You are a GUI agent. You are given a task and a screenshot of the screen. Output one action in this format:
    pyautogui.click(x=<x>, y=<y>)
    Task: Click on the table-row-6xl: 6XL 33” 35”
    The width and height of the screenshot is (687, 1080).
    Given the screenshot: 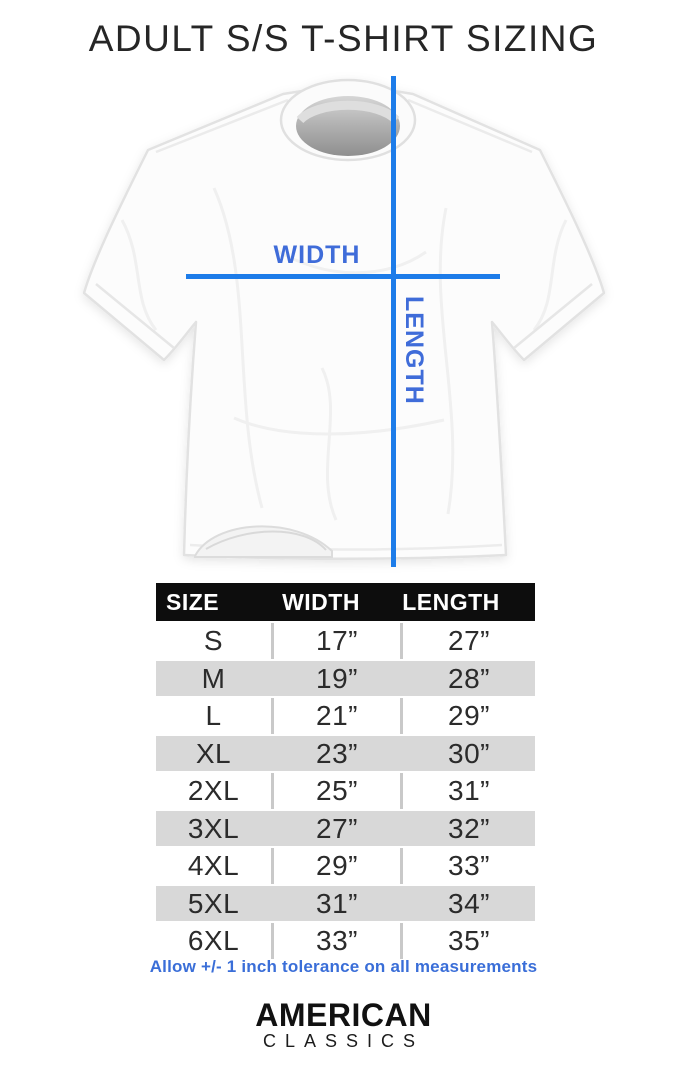 What is the action you would take?
    pyautogui.click(x=345, y=941)
    